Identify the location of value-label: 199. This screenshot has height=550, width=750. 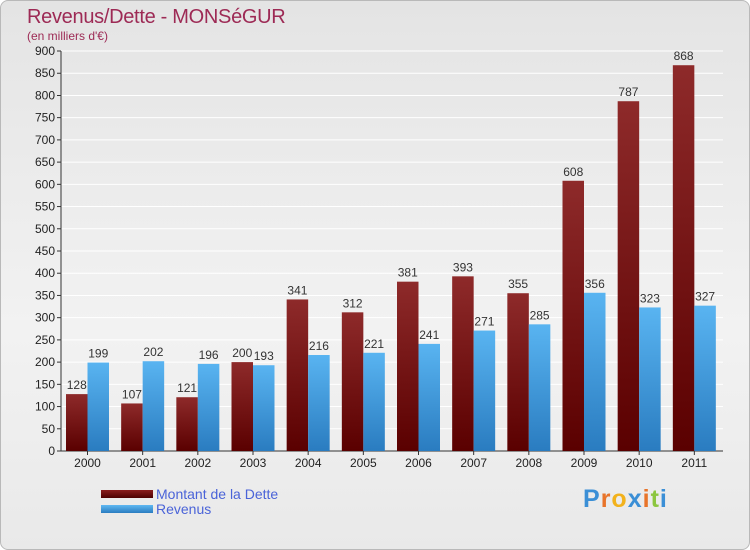
(98, 354).